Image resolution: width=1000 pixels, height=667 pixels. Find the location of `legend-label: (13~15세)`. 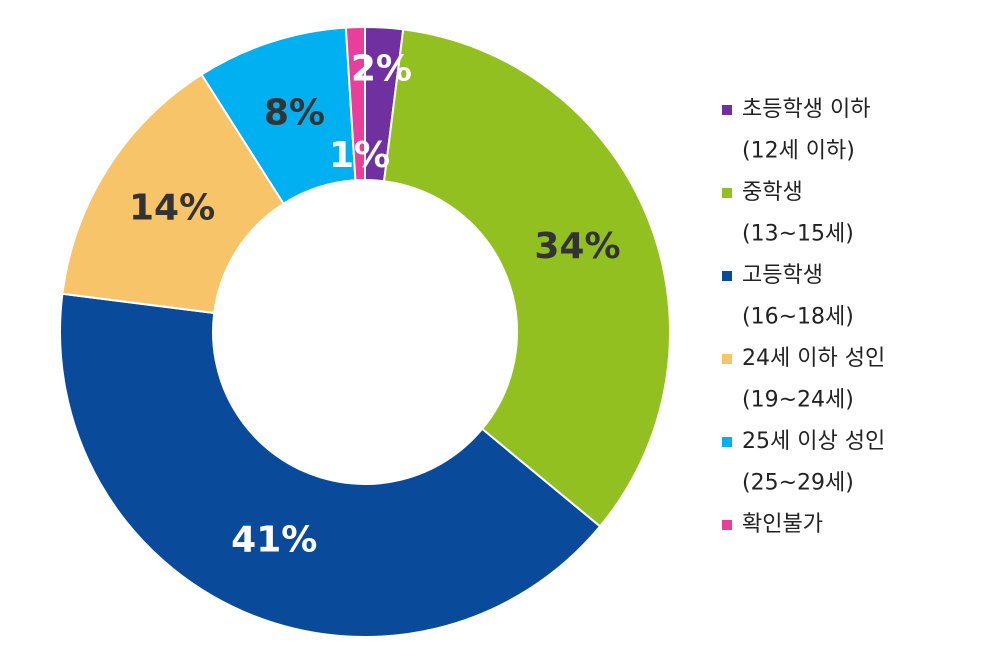

legend-label: (13~15세) is located at coordinates (798, 234).